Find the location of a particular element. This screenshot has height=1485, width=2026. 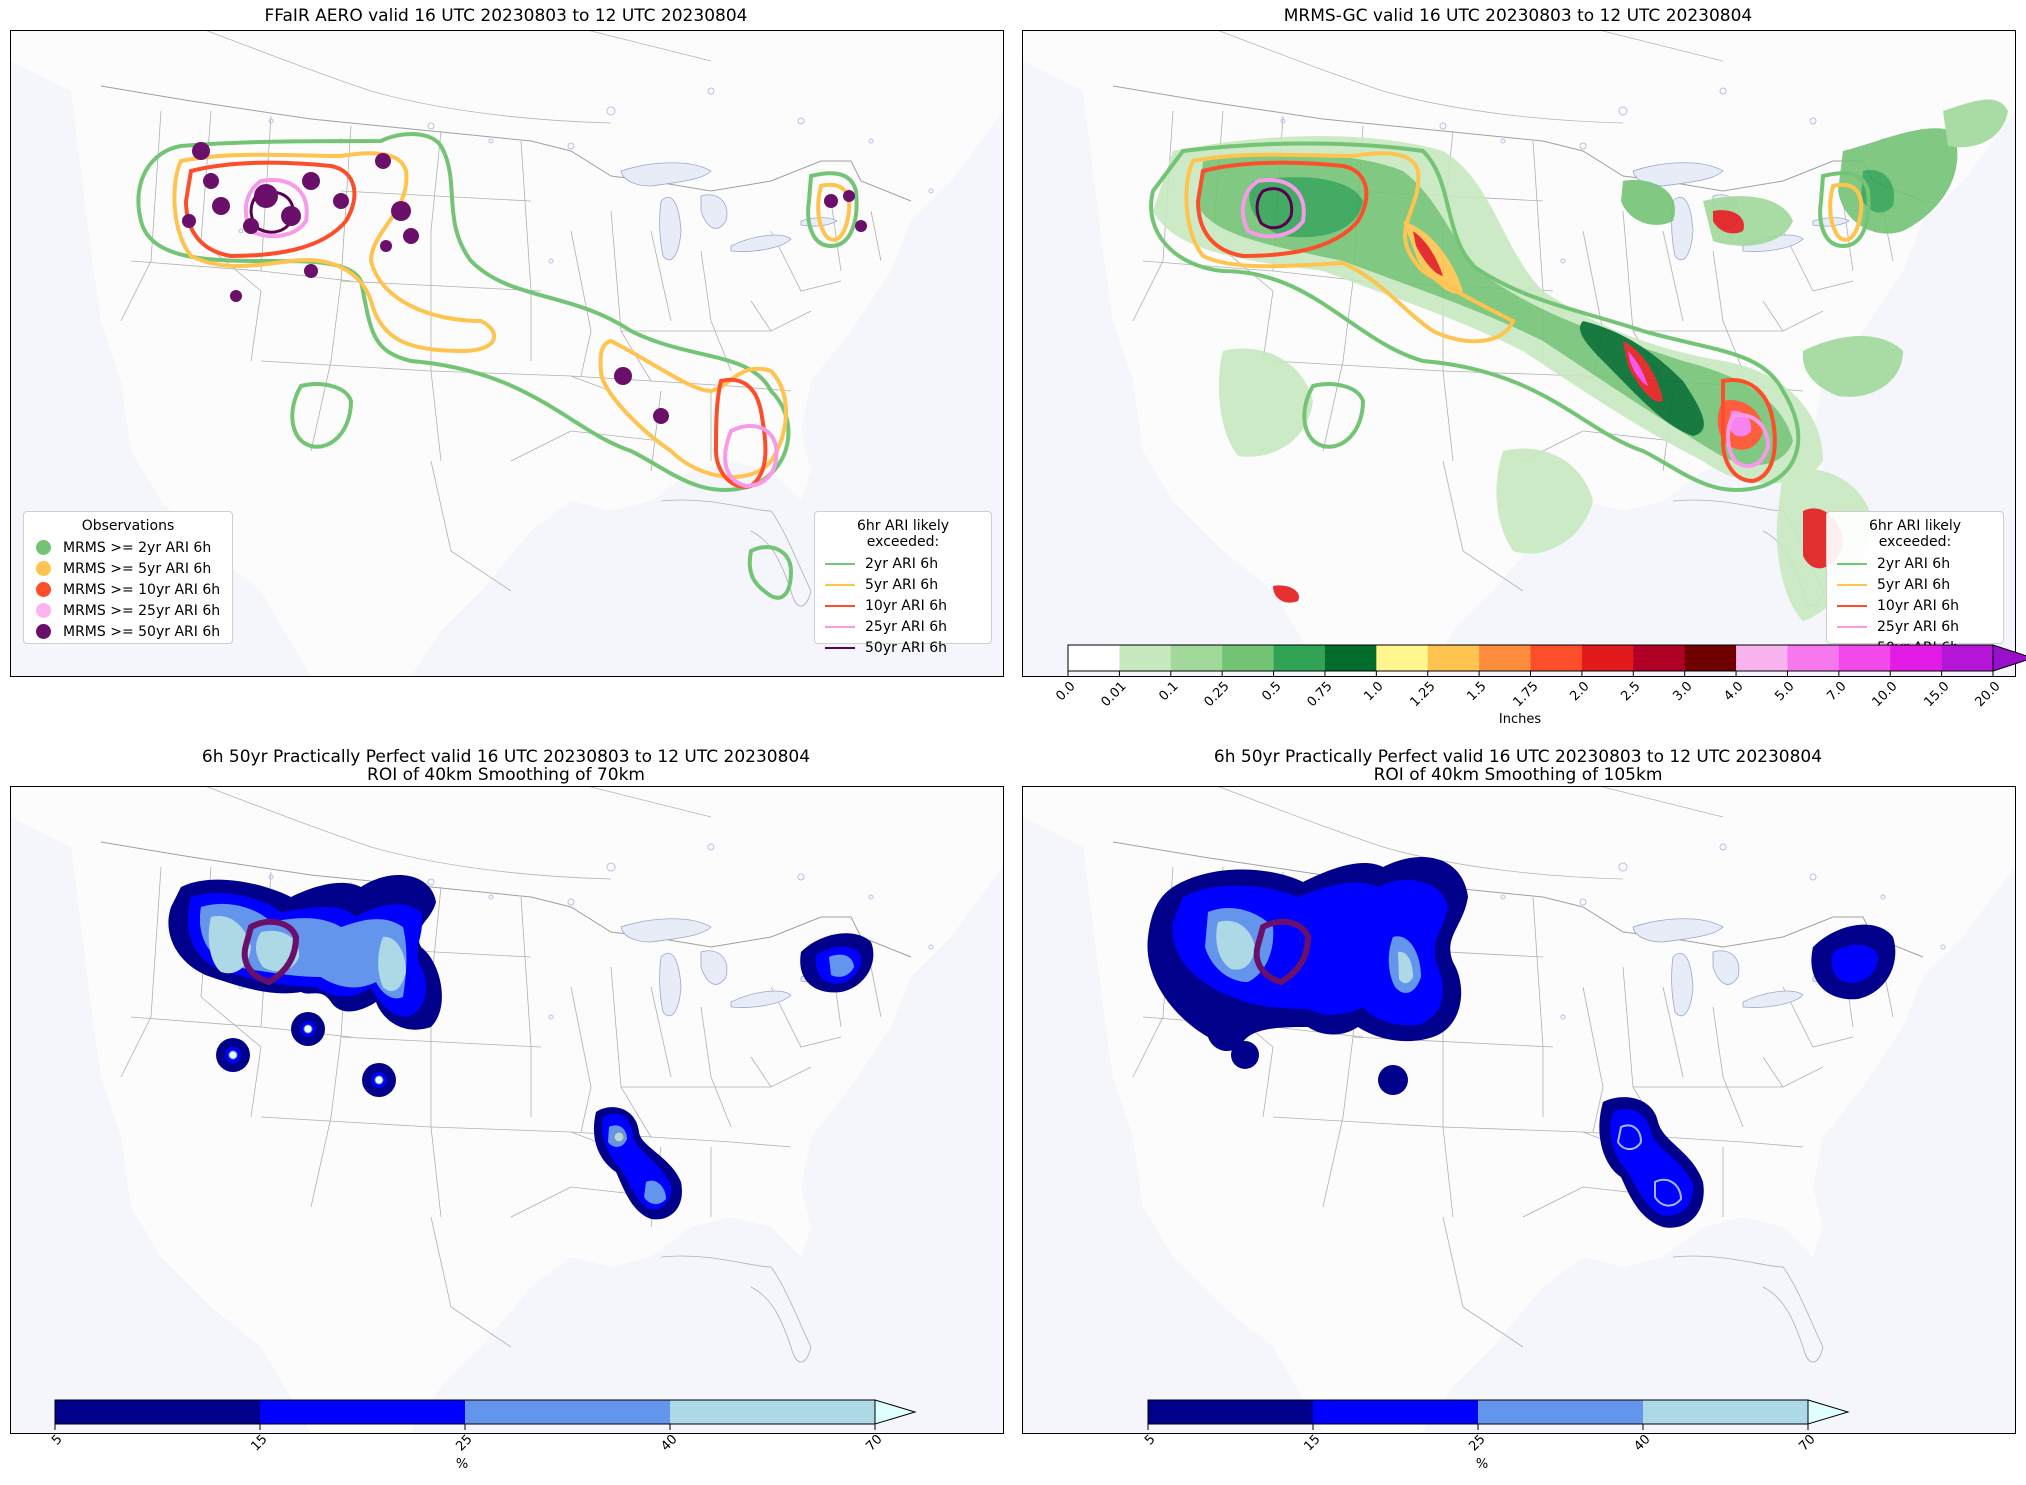

colorbar-inches-tick-label: 5.0 is located at coordinates (1785, 692).